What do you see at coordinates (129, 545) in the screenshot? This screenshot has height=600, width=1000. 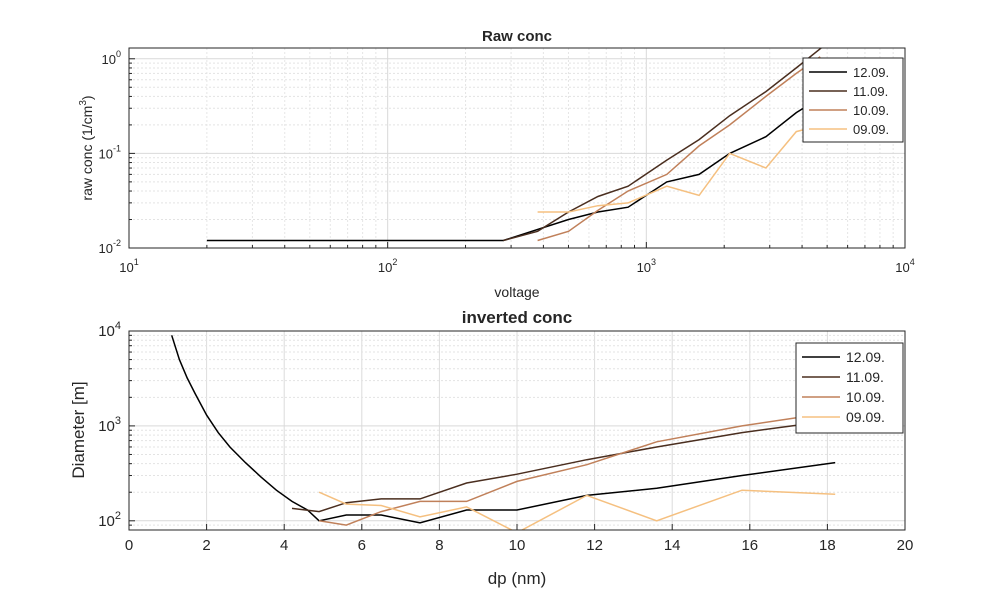 I see `x-tick-label: 0` at bounding box center [129, 545].